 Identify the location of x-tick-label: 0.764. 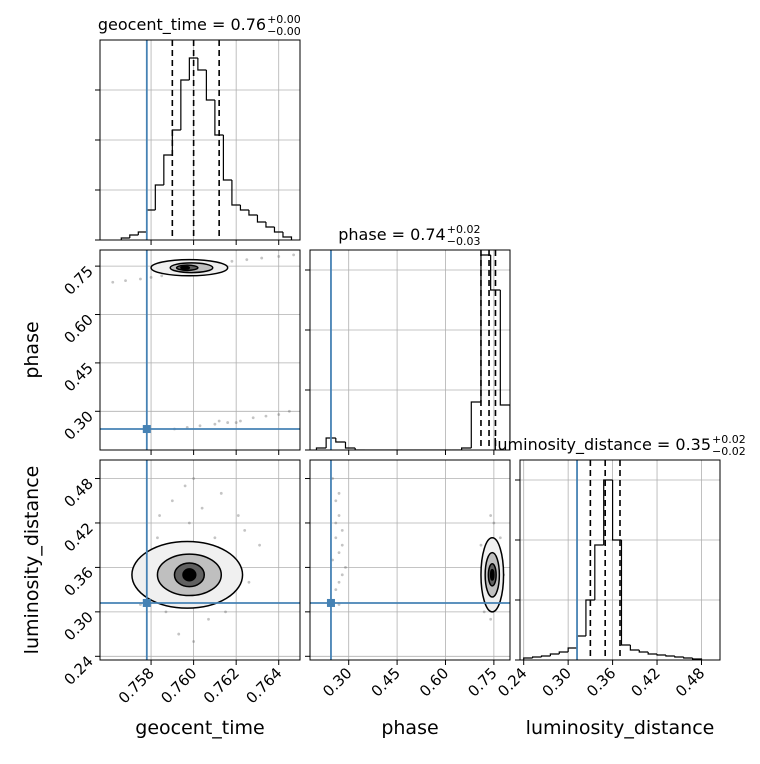
(263, 685).